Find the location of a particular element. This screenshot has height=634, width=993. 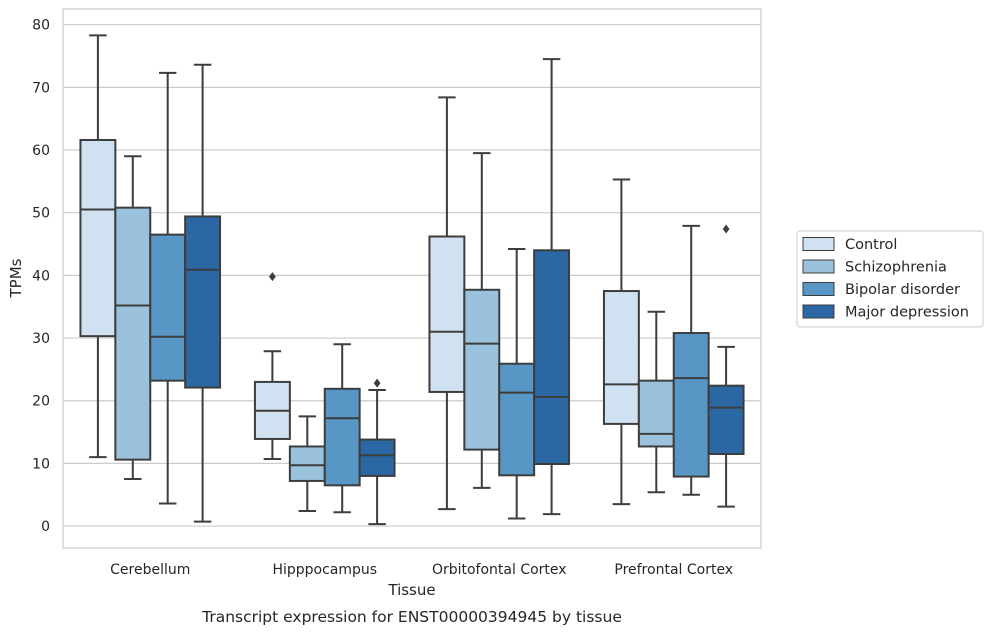

legend-label: Control is located at coordinates (871, 245).